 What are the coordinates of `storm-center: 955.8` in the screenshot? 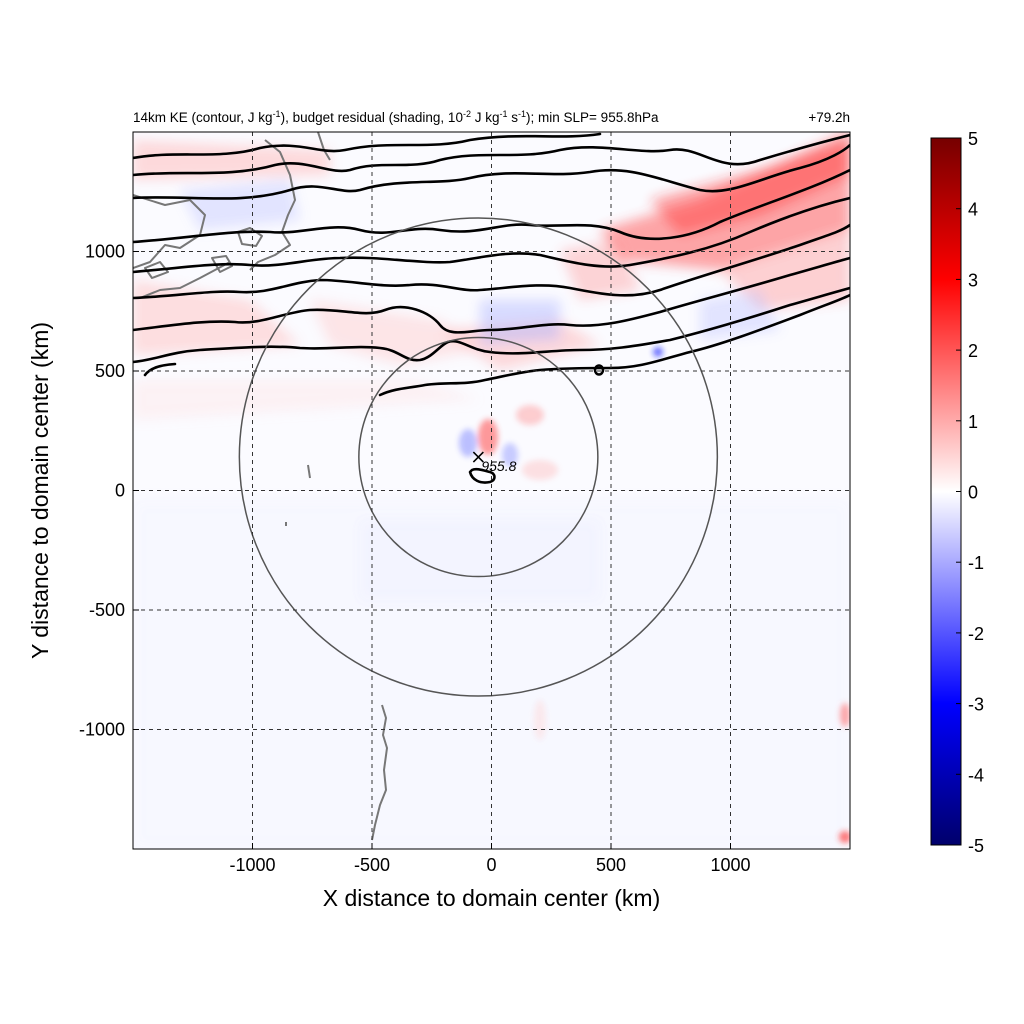 It's located at (494, 462).